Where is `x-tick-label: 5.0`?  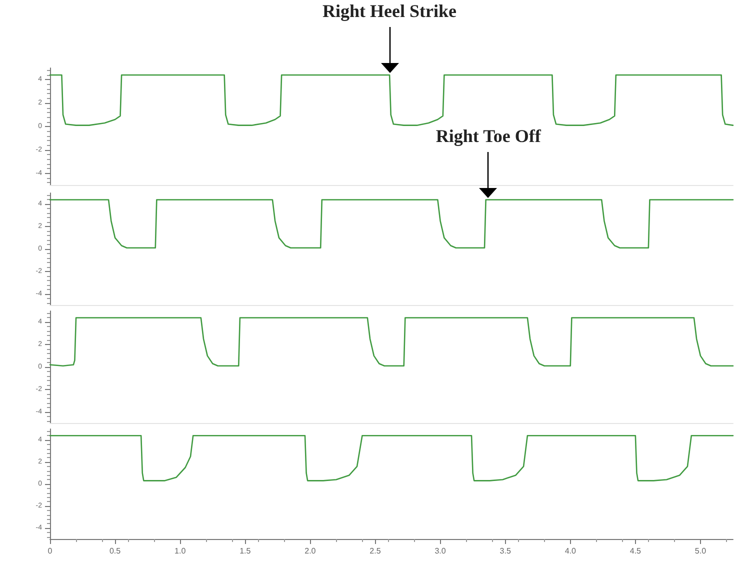
x-tick-label: 5.0 is located at coordinates (700, 551).